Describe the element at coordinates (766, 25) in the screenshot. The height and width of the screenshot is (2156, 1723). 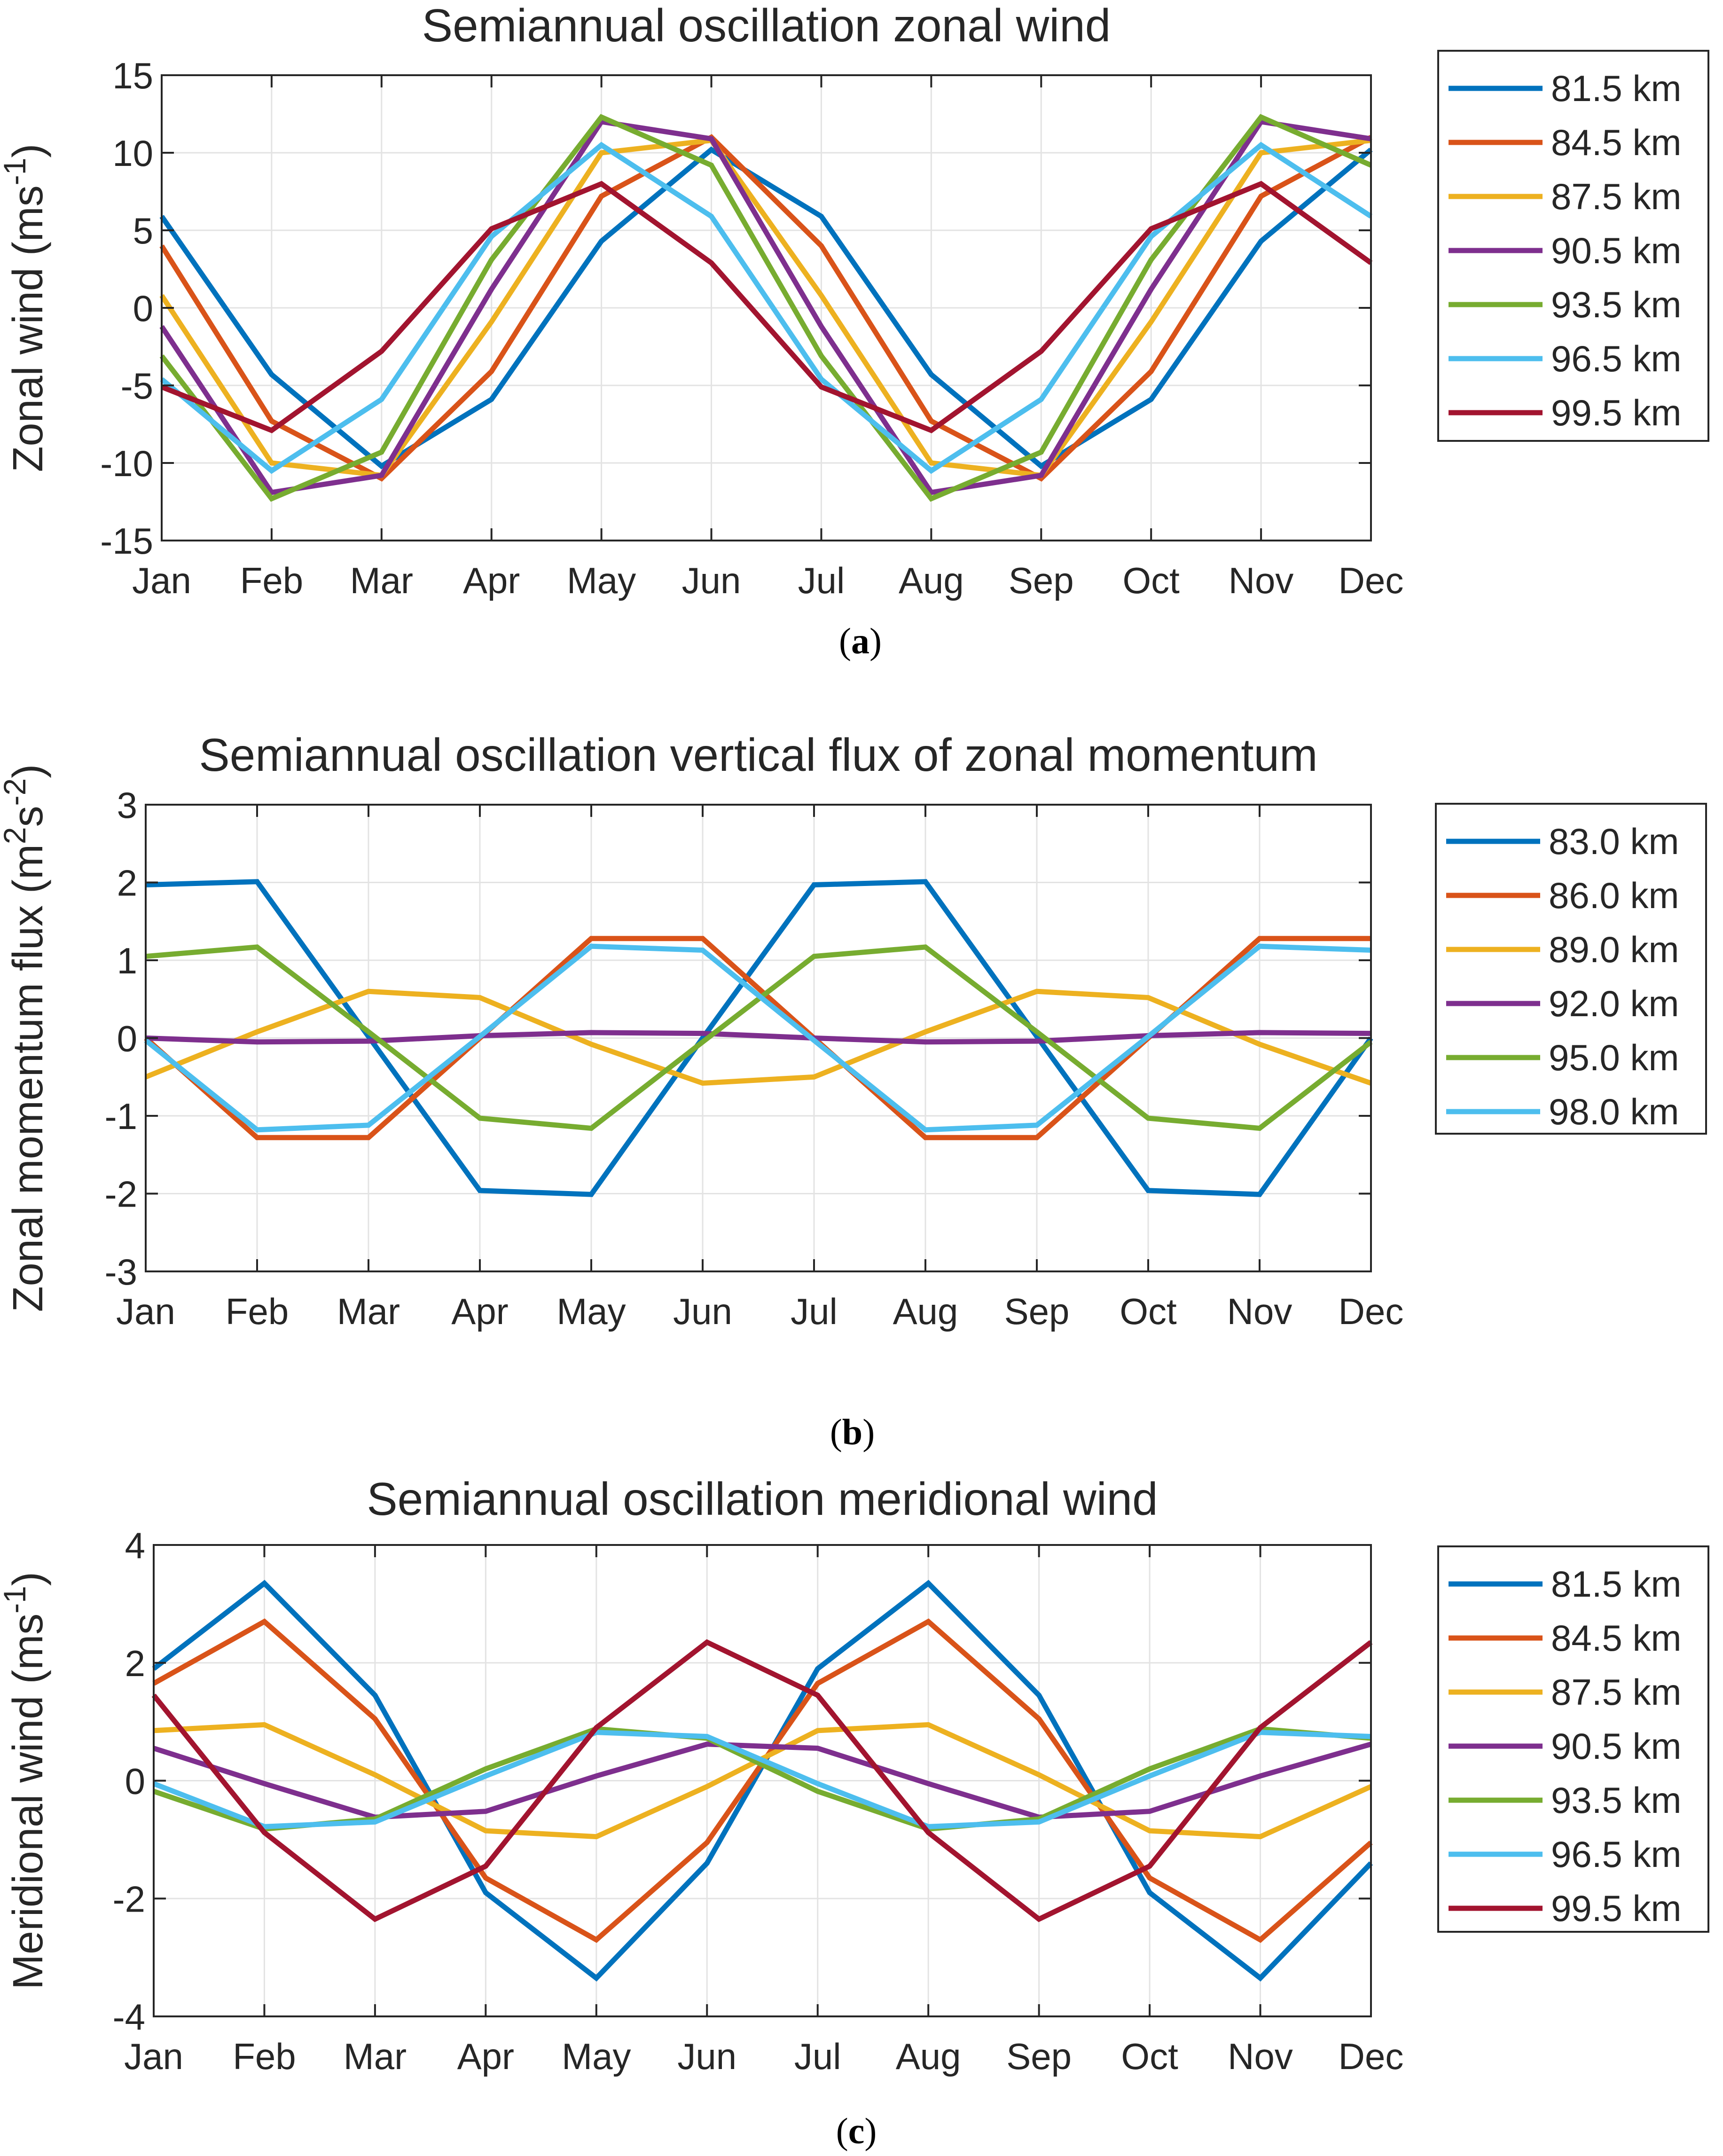
I see `chart-title: Semiannual oscillation zonal wind` at that location.